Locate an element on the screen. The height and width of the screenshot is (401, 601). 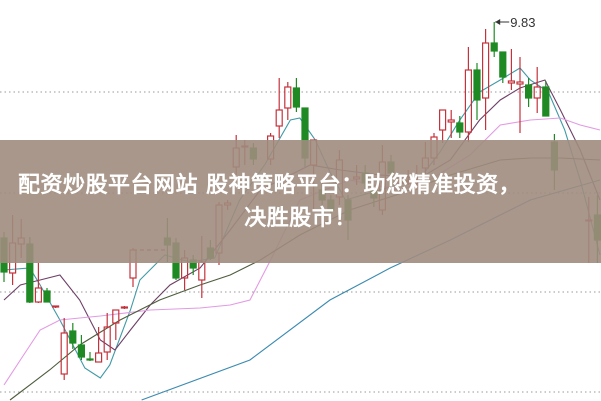
high-price-label: 9.83 is located at coordinates (522, 22).